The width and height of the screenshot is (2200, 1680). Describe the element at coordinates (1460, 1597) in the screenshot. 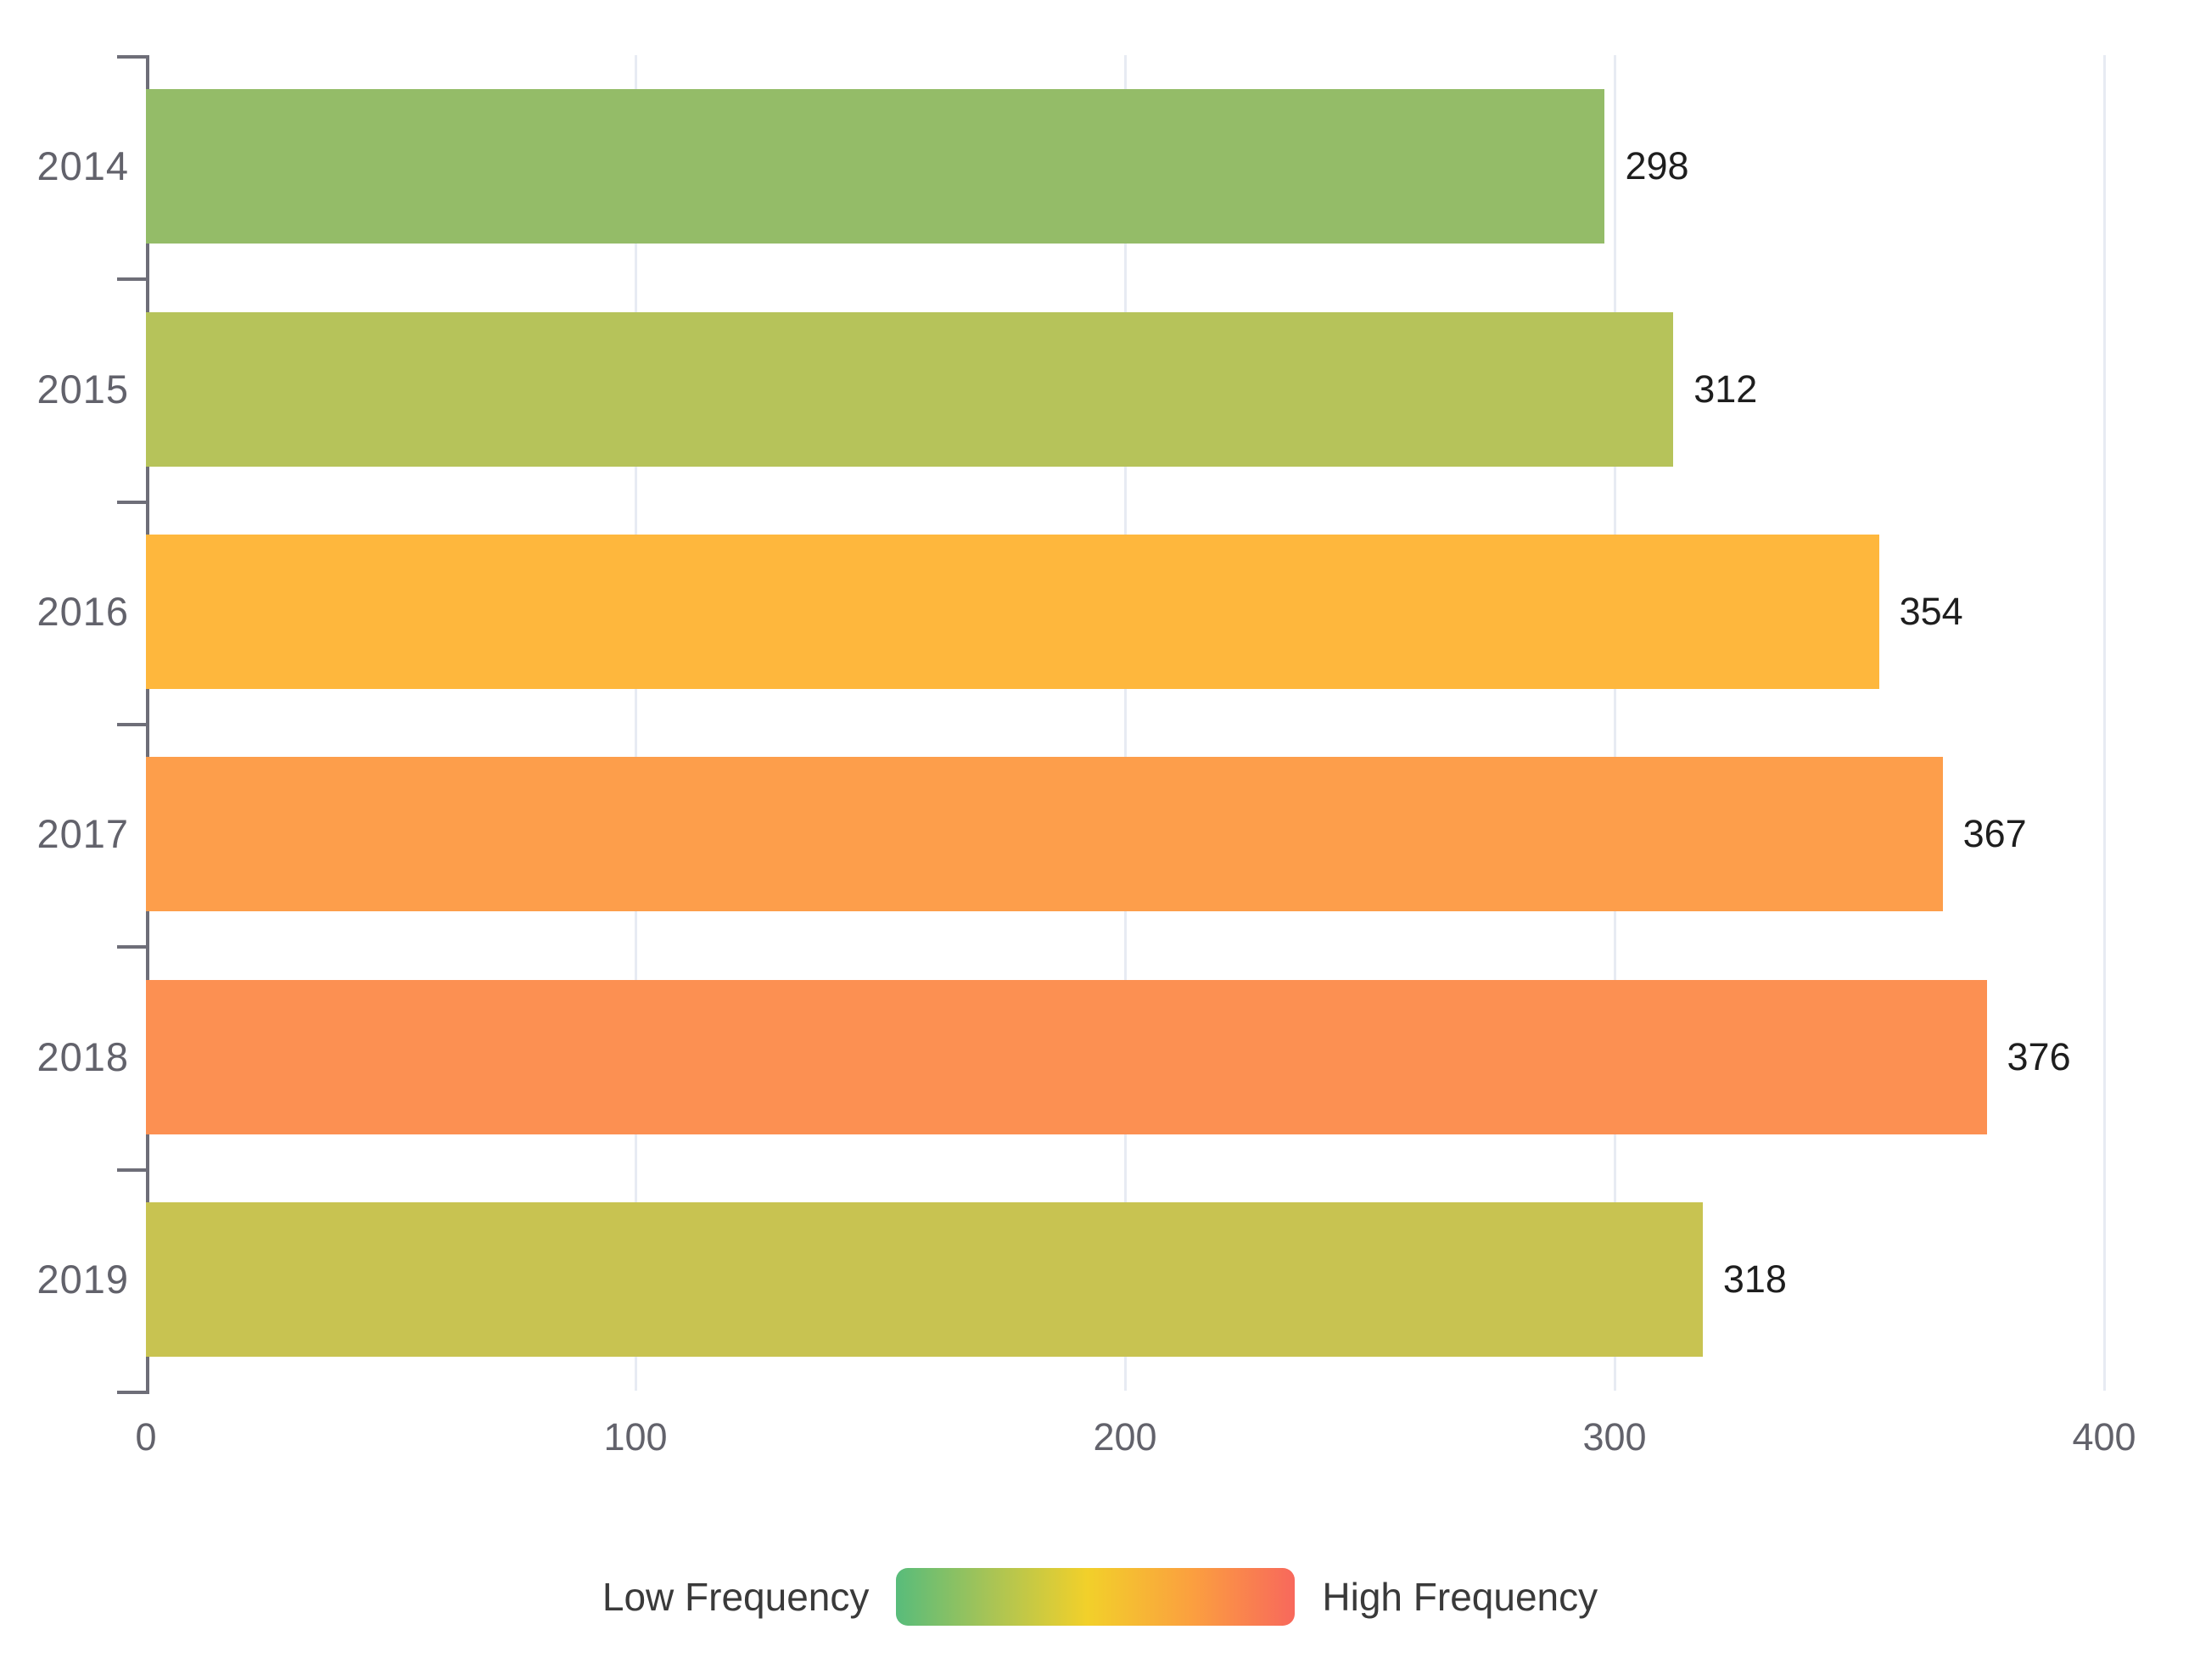

I see `legend-high-label: High Frequency` at that location.